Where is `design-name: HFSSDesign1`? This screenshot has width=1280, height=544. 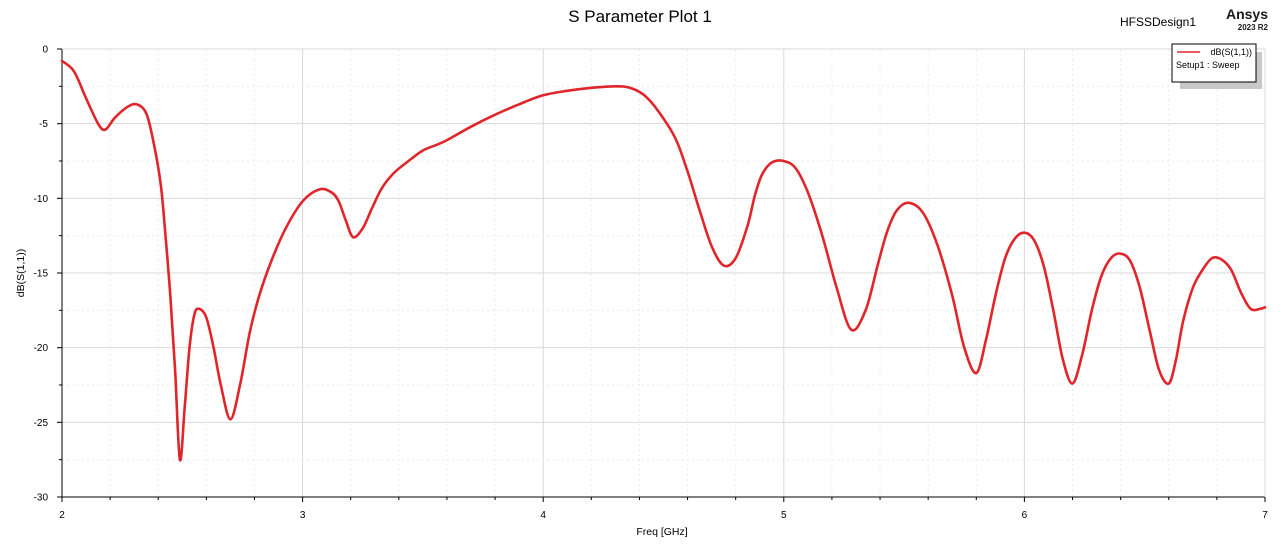 design-name: HFSSDesign1 is located at coordinates (1158, 22).